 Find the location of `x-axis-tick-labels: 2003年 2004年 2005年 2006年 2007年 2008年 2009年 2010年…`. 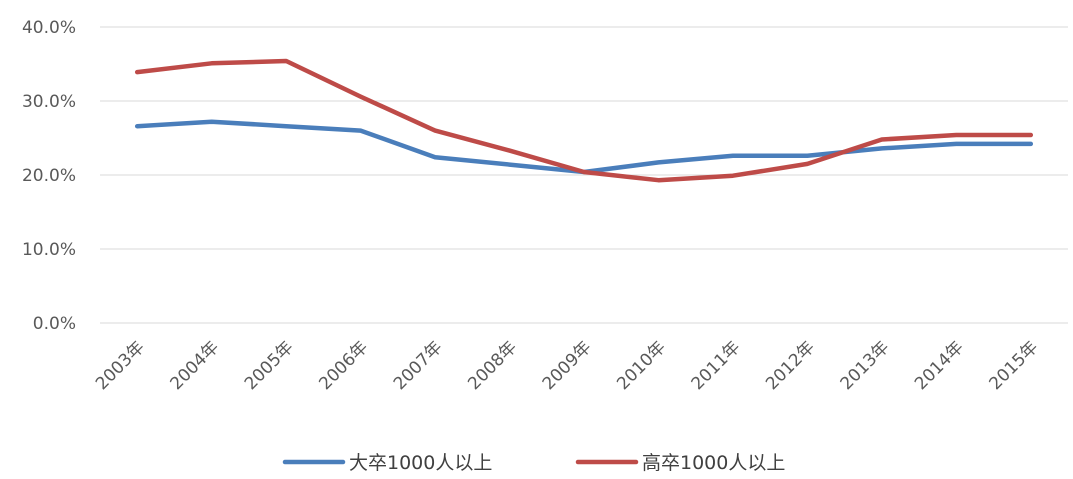

x-axis-tick-labels: 2003年 2004年 2005年 2006年 2007年 2008年 2009年 2010年… is located at coordinates (567, 365).